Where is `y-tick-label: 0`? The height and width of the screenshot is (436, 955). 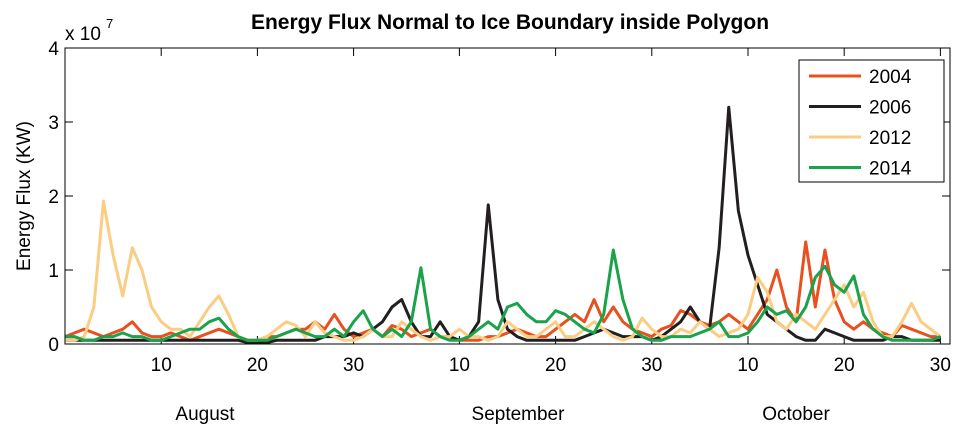 y-tick-label: 0 is located at coordinates (53, 345).